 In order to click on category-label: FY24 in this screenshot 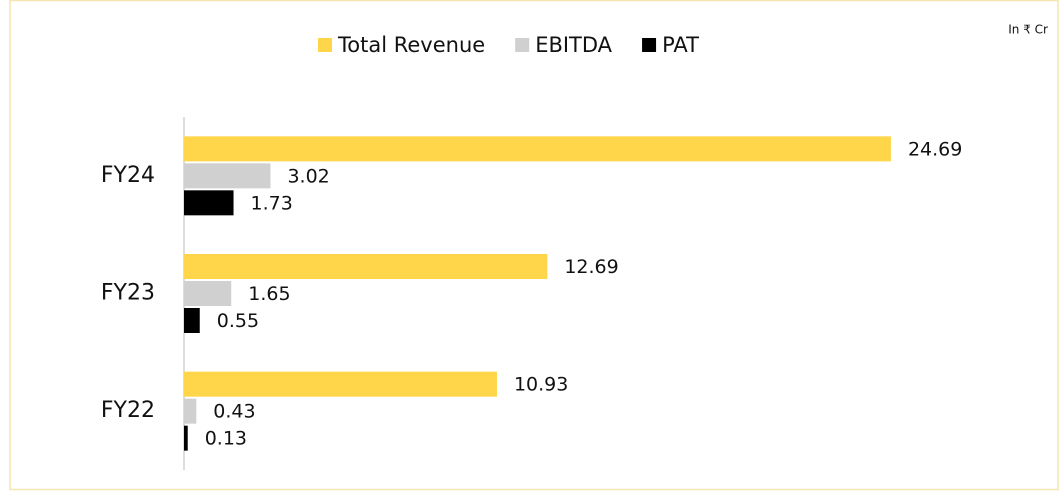, I will do `click(128, 175)`.